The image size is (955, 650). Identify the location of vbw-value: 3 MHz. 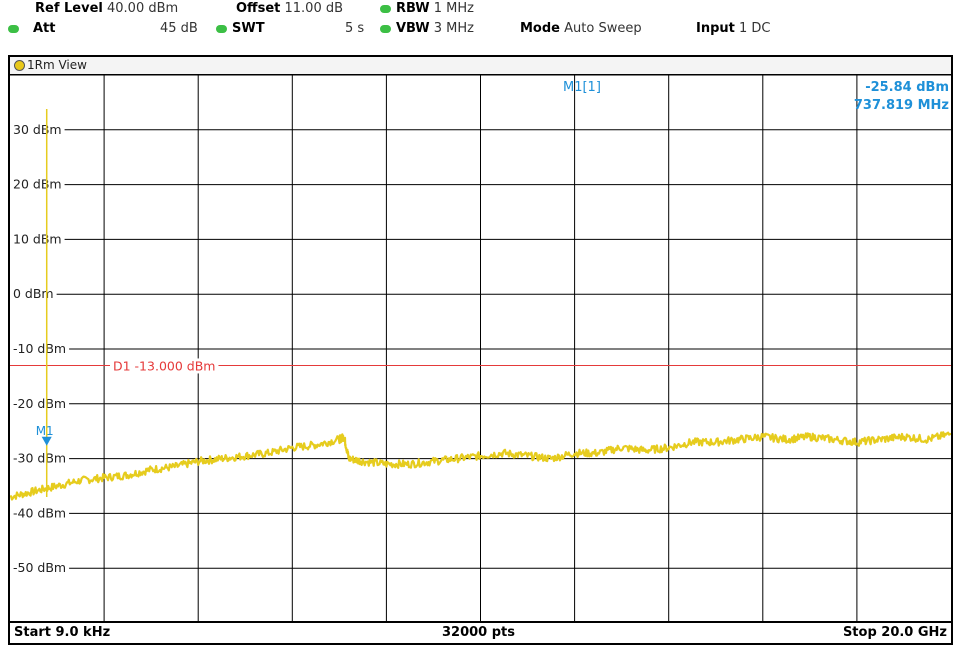
(453, 28).